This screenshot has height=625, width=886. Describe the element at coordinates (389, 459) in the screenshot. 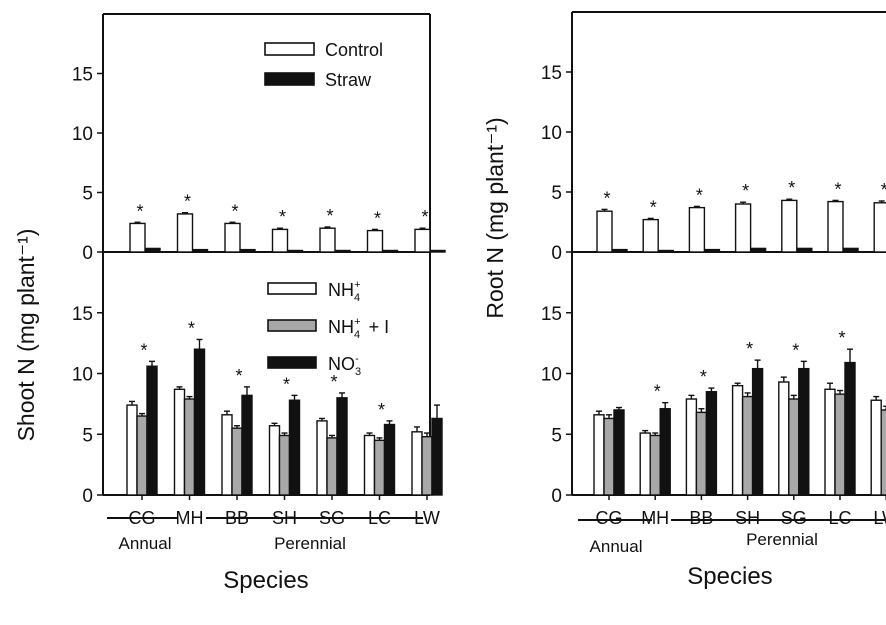

I see `bar-lc-no3-` at that location.